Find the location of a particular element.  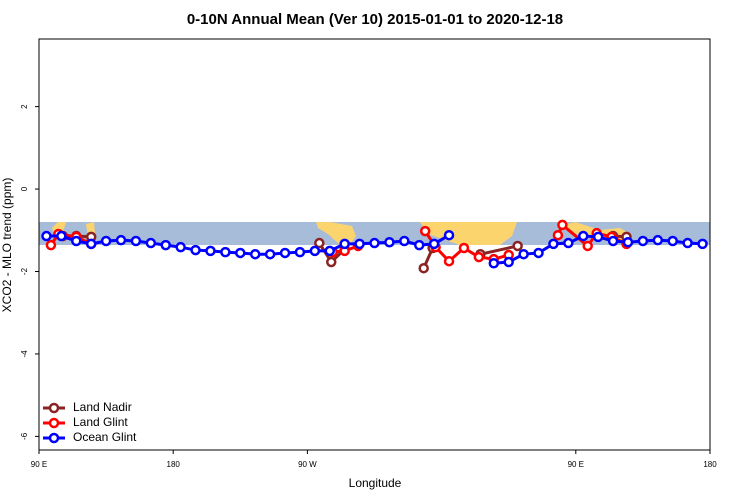

y-axis-label: XCO2 - MLO trend (ppm) is located at coordinates (7, 245).